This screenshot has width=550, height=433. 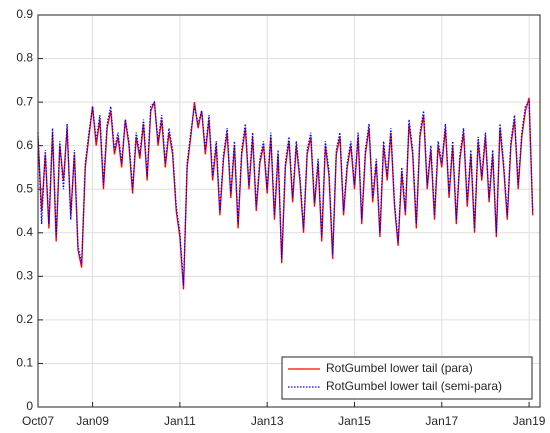 I want to click on x-tick-label: Oct07, so click(x=38, y=421).